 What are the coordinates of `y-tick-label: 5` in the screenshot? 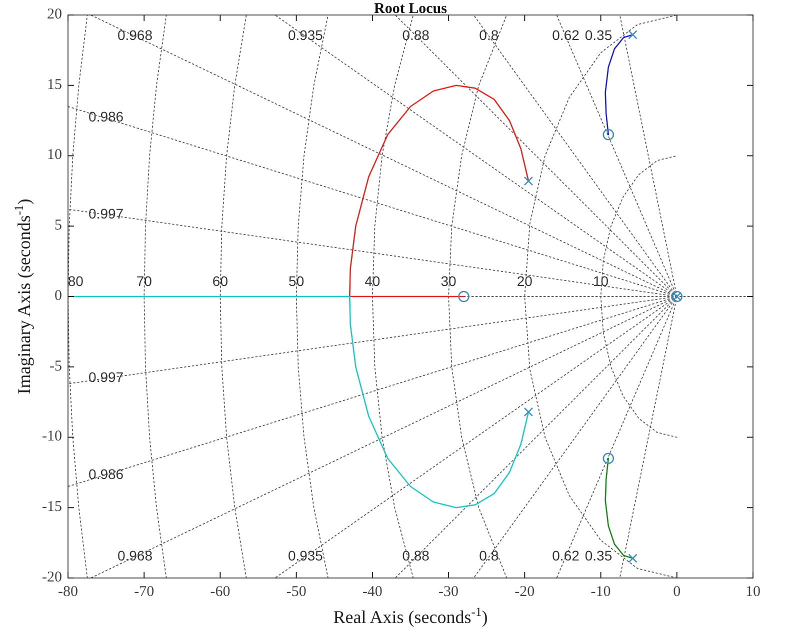 It's located at (58, 226).